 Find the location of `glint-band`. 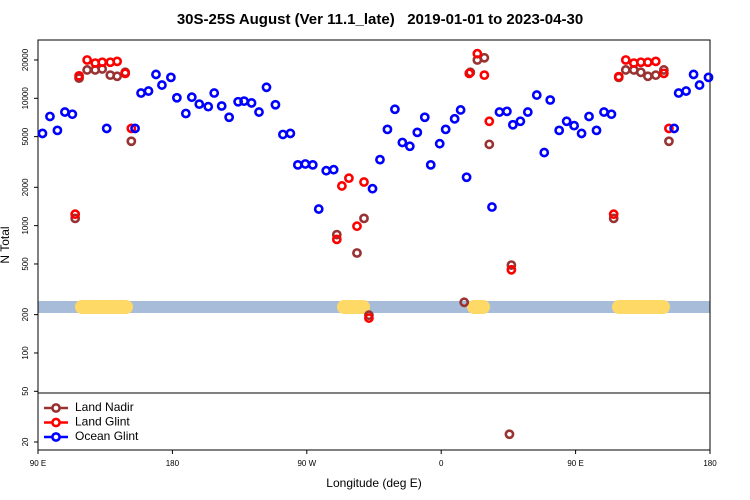

glint-band is located at coordinates (374, 307).